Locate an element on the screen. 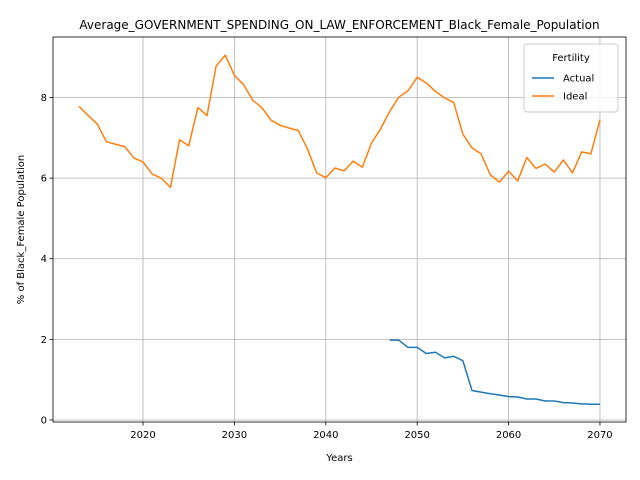  series-line-actual is located at coordinates (494, 372).